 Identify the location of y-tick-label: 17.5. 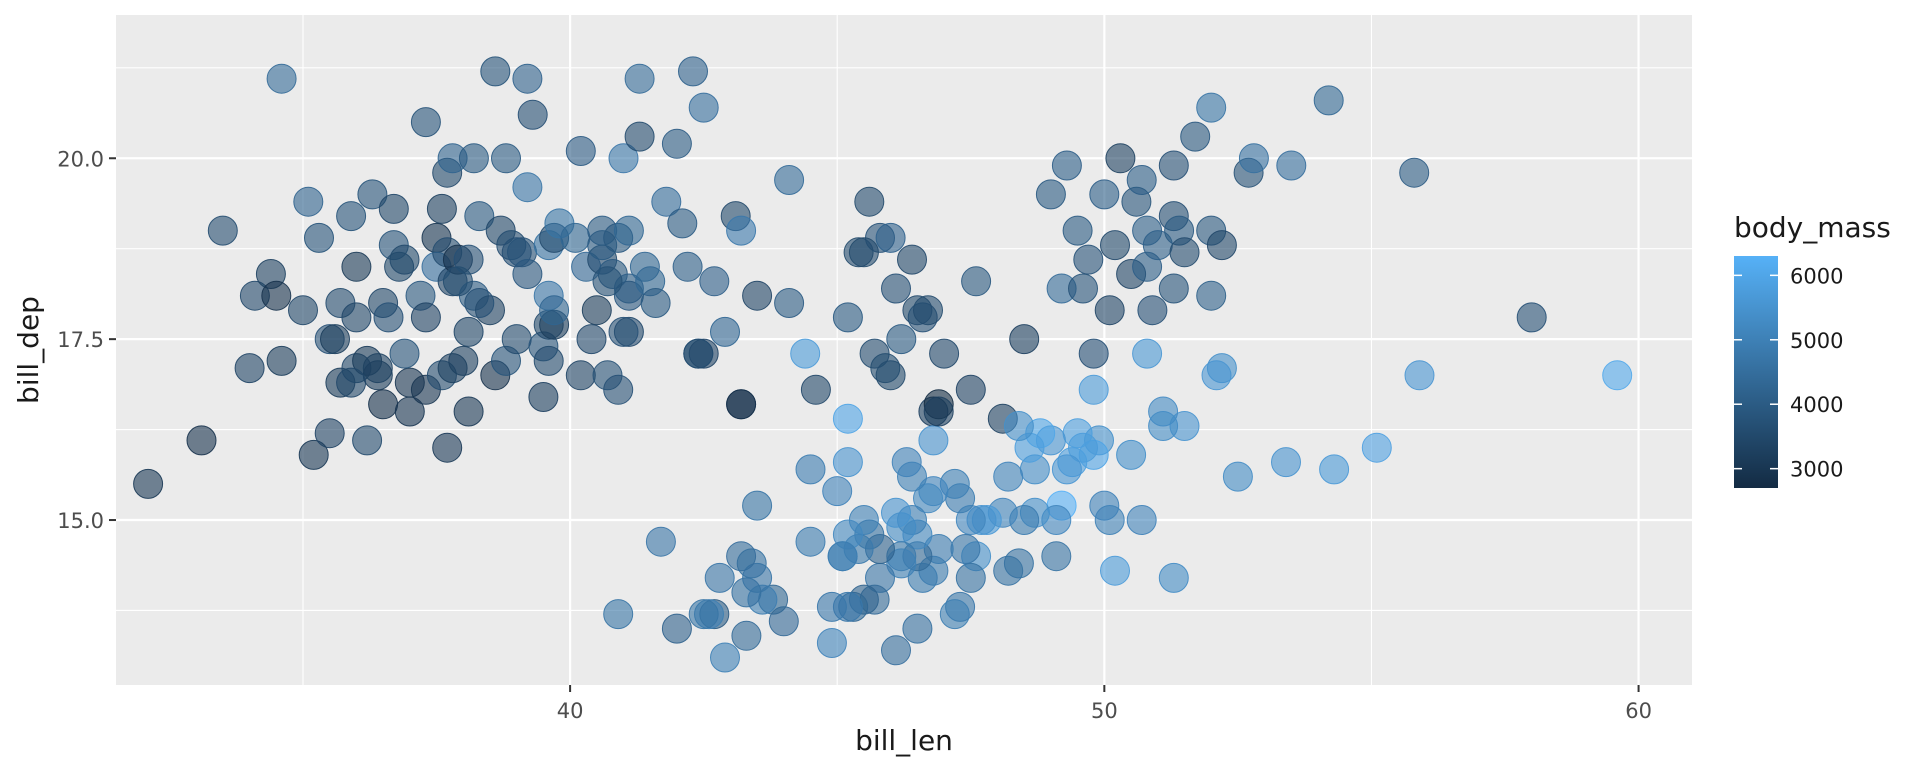
(80, 340).